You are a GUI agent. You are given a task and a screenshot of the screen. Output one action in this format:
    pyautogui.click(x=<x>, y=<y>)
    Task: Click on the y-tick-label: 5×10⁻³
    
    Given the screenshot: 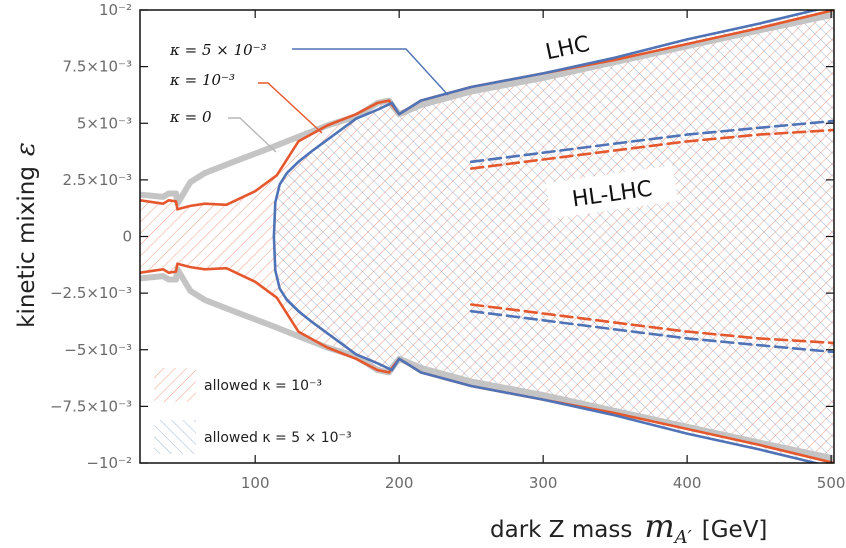 What is the action you would take?
    pyautogui.click(x=104, y=123)
    